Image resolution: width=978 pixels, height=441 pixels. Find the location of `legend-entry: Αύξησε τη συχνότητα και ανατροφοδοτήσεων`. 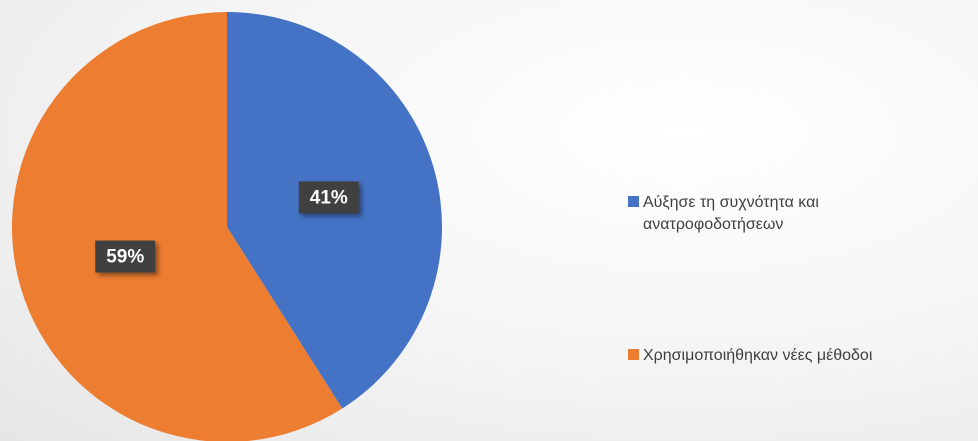

legend-entry: Αύξησε τη συχνότητα και ανατροφοδοτήσεων is located at coordinates (765, 214).